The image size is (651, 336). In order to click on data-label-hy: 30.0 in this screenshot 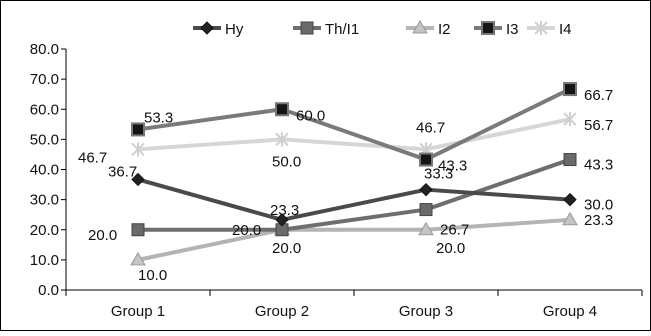, I will do `click(598, 205)`.